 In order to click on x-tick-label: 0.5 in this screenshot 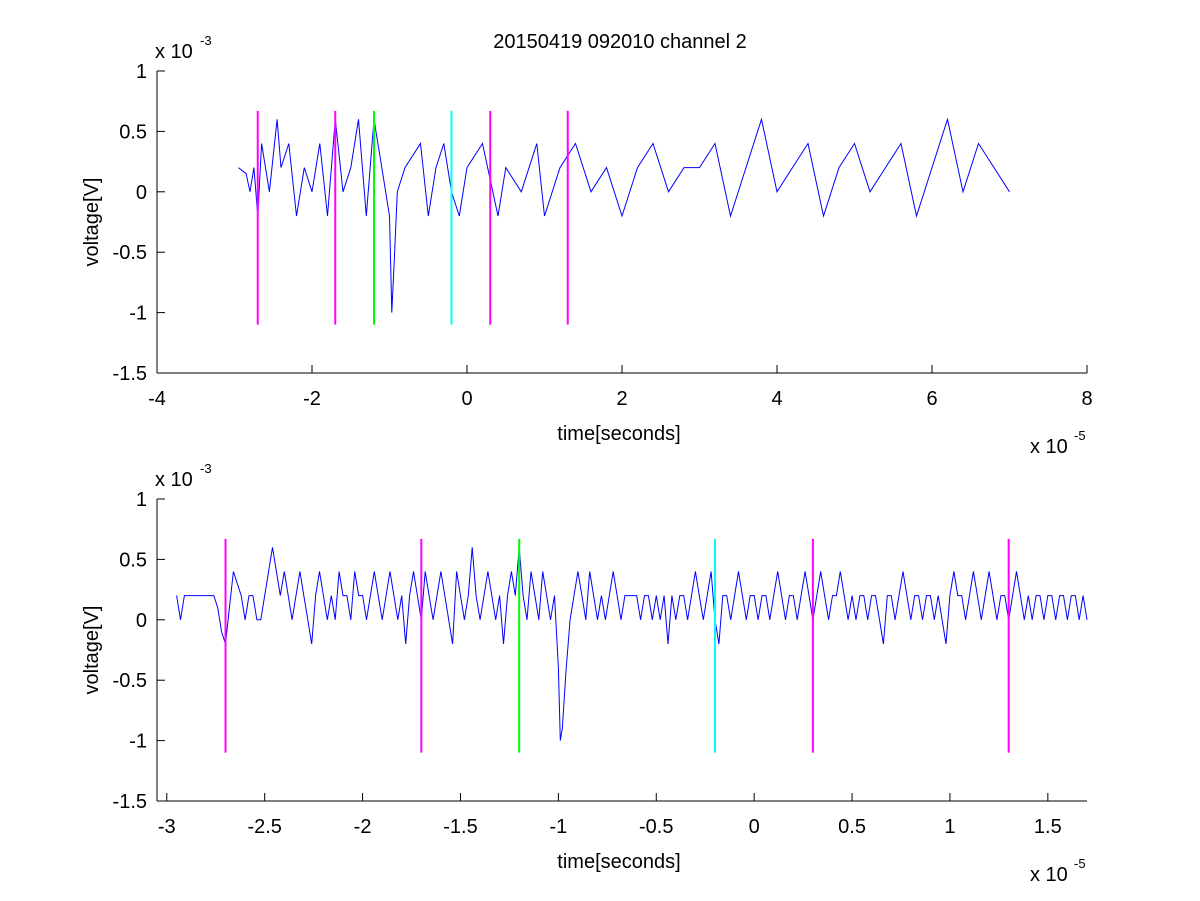, I will do `click(852, 827)`.